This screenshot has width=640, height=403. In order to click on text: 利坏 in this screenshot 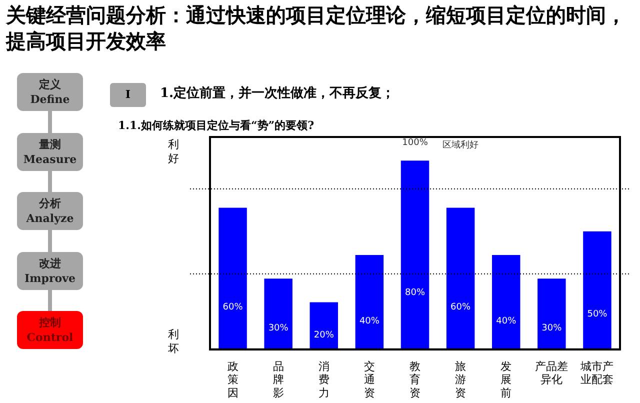, I will do `click(174, 342)`.